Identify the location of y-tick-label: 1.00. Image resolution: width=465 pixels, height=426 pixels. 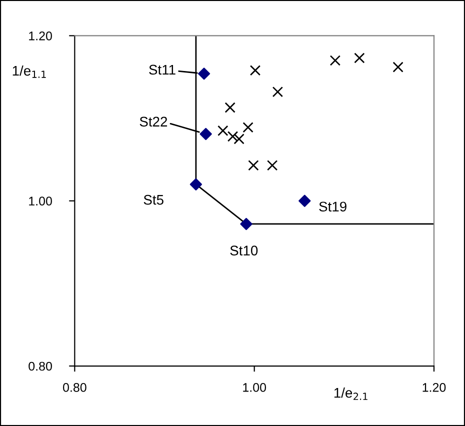
(40, 201).